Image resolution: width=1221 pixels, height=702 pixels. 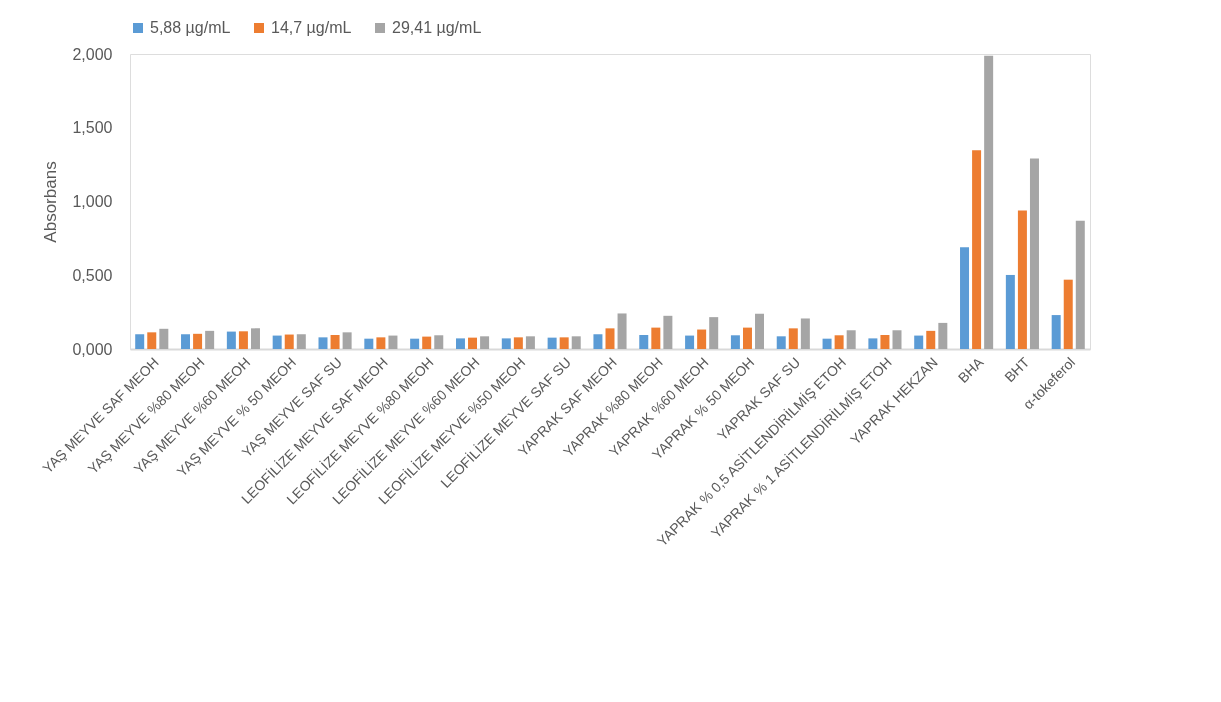 I want to click on y-tick-label: 0,500, so click(x=92, y=275).